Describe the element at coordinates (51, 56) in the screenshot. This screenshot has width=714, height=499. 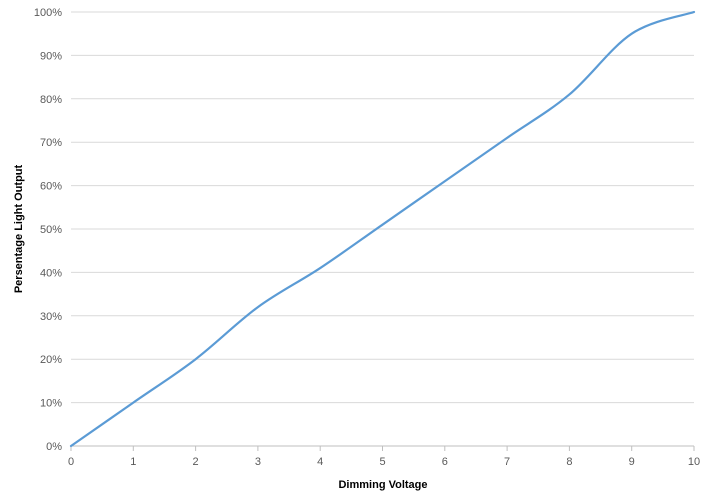
I see `y-tick-label: 90%` at that location.